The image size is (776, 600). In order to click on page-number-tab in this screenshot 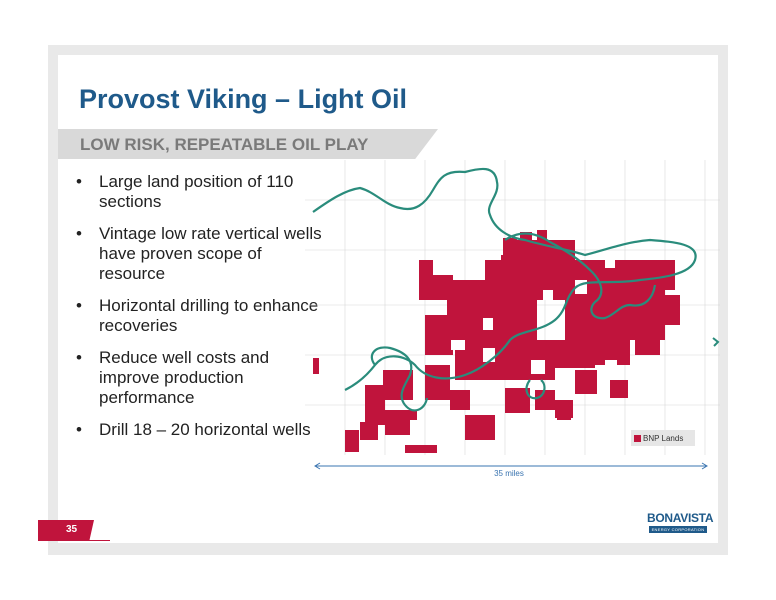, I will do `click(66, 530)`.